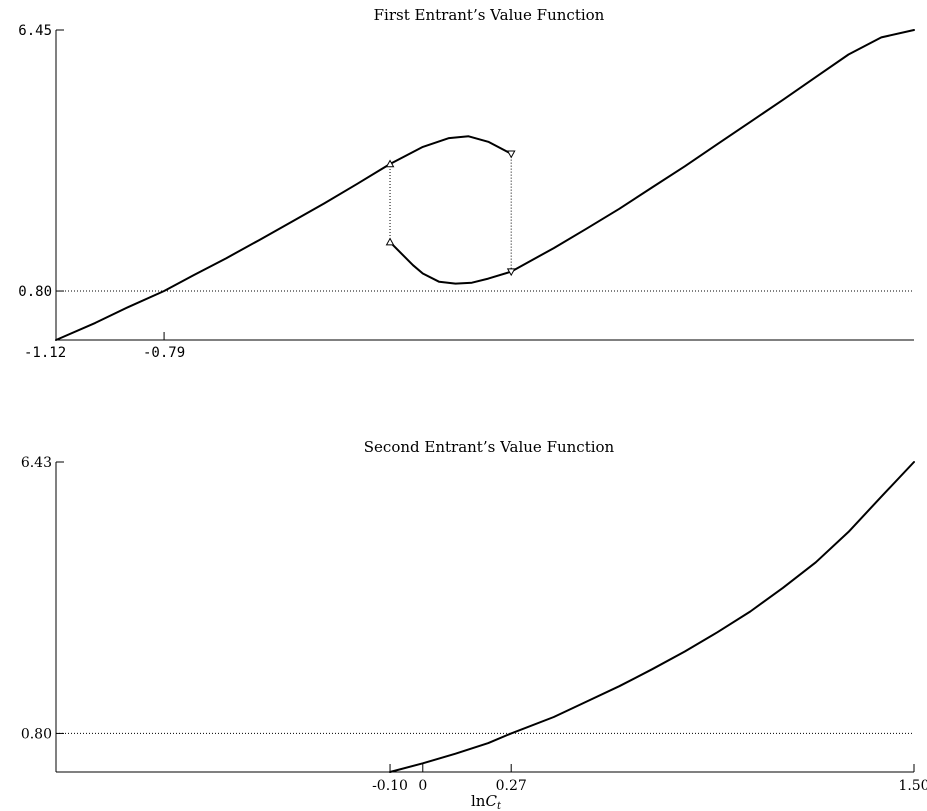 This screenshot has width=927, height=811. I want to click on series-line-dip-arc, so click(451, 263).